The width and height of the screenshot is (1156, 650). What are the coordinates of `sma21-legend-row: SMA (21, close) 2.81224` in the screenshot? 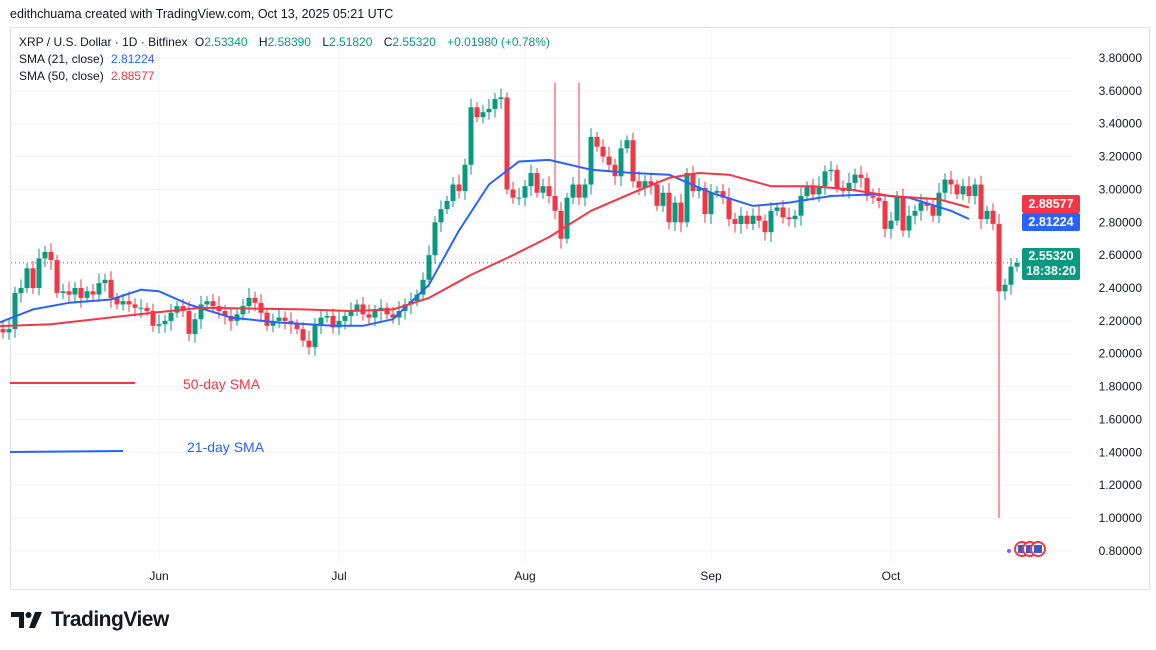 It's located at (286, 59).